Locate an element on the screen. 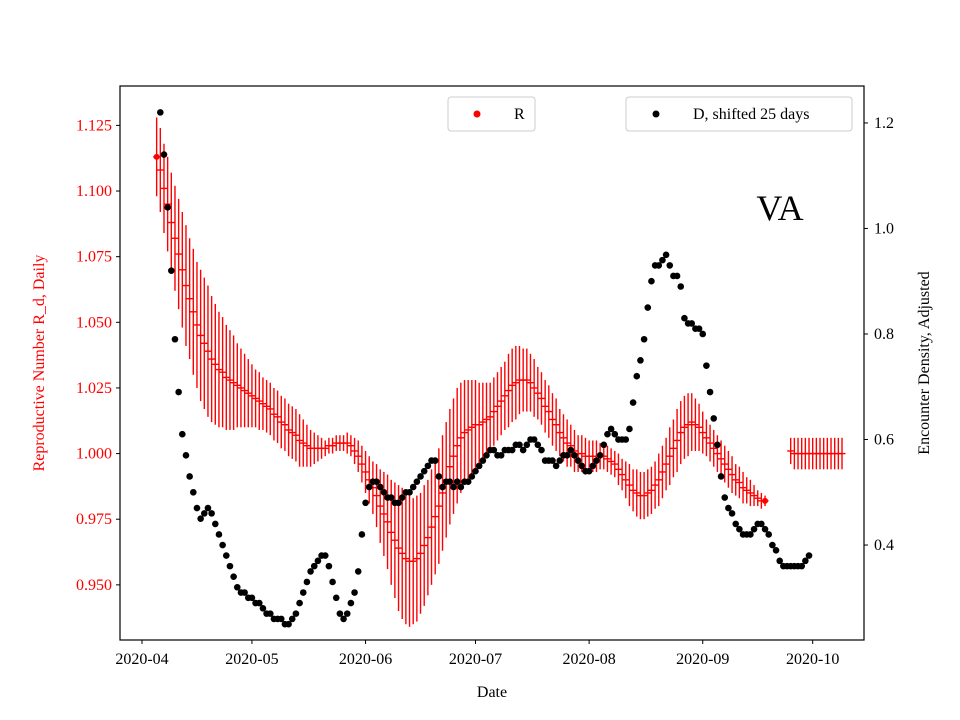  legend-r: R is located at coordinates (491, 114).